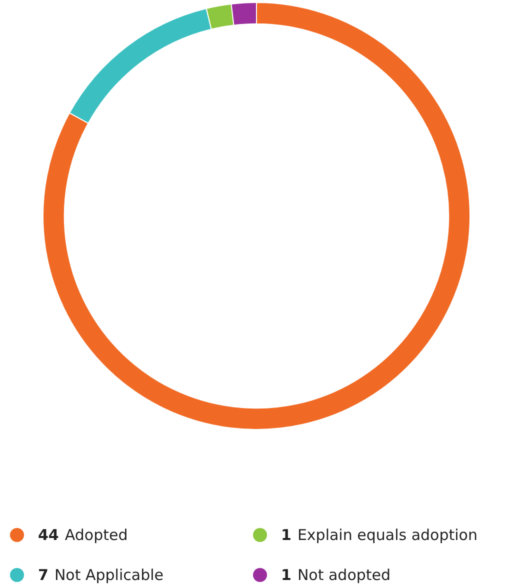 This screenshot has height=587, width=513. Describe the element at coordinates (96, 535) in the screenshot. I see `slice-label: Adopted` at that location.